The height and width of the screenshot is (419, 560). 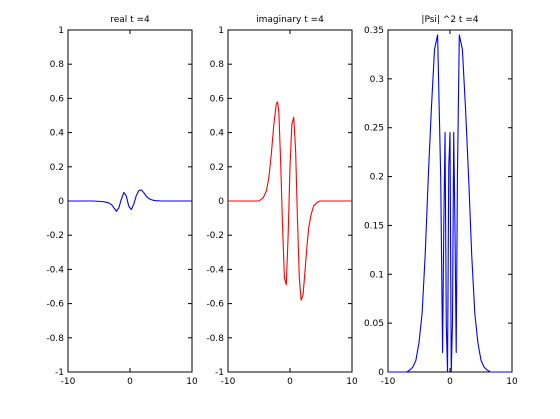 I want to click on chart-title: imaginary t =4, so click(x=290, y=20).